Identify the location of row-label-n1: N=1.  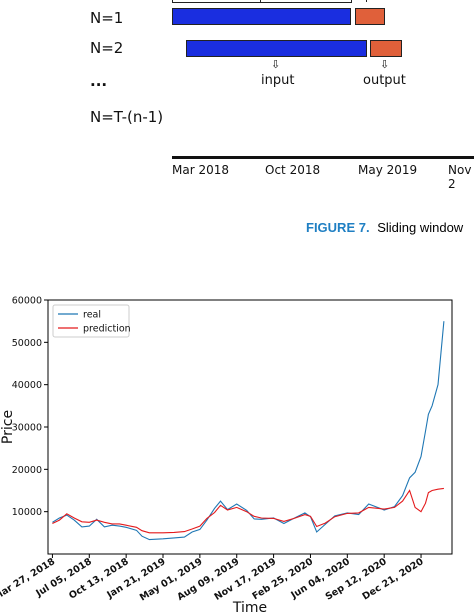
(107, 18).